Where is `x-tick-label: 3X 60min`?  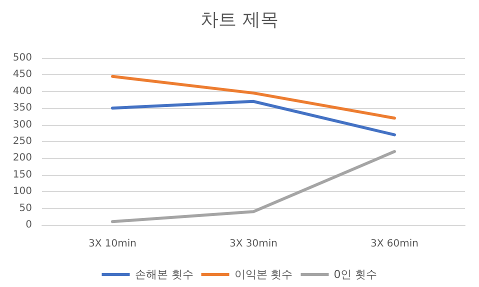
x-tick-label: 3X 60min is located at coordinates (394, 244).